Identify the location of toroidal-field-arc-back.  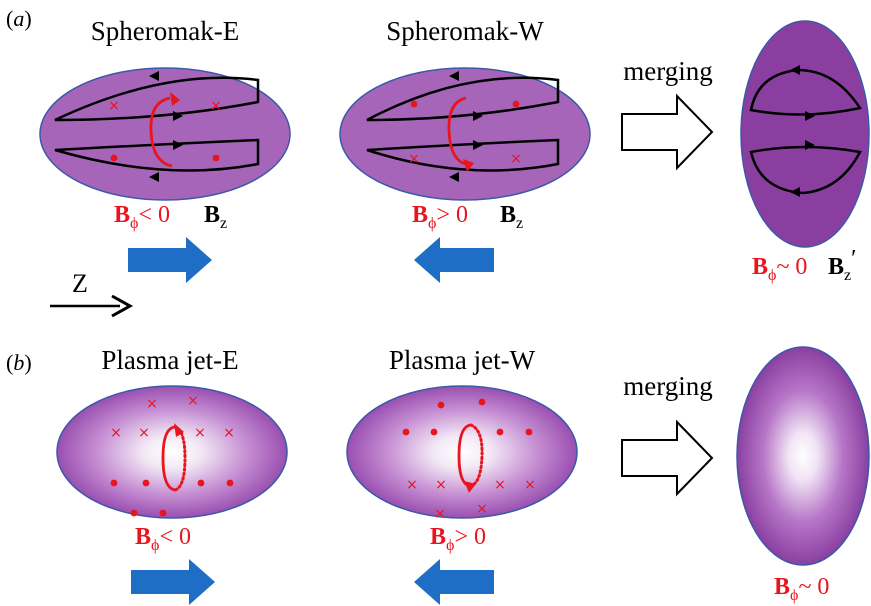
(476, 455).